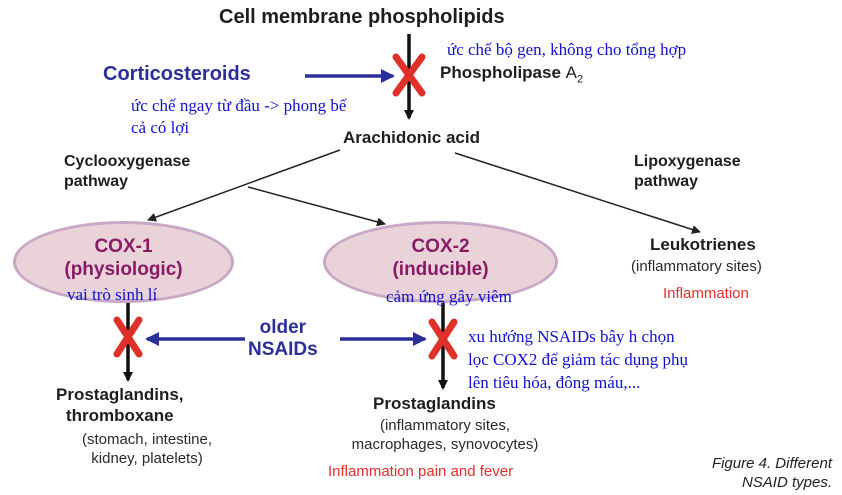 This screenshot has height=495, width=842. I want to click on cox2-label: COX-2 (inducible), so click(440, 258).